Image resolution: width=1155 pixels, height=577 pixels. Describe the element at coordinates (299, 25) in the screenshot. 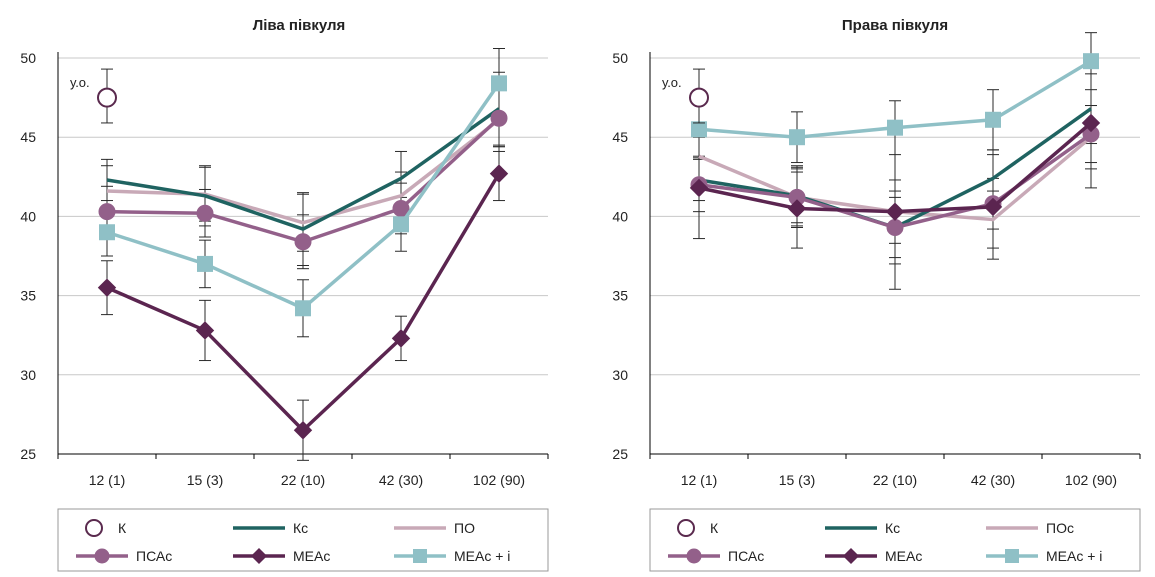

I see `chart-title: Ліва півкуля` at that location.